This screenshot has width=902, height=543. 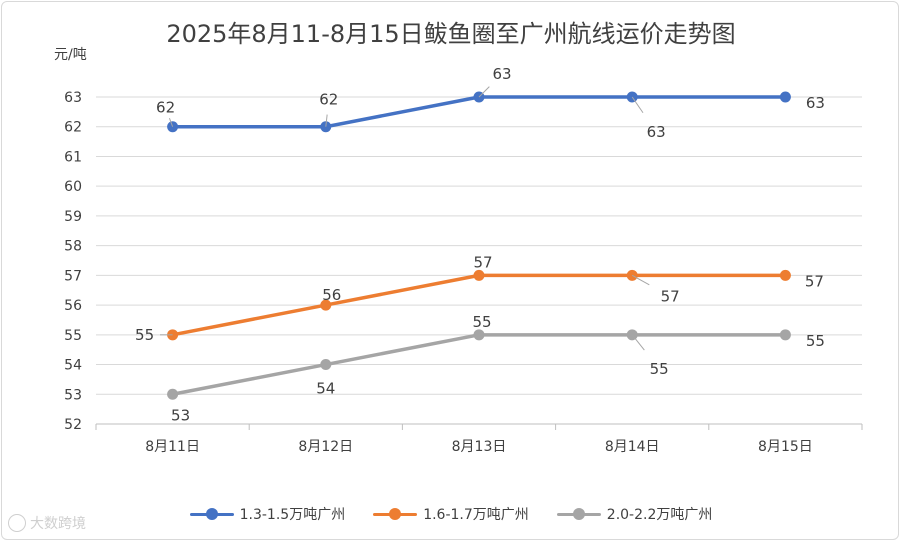 What do you see at coordinates (73, 187) in the screenshot?
I see `y-tick-label: 60` at bounding box center [73, 187].